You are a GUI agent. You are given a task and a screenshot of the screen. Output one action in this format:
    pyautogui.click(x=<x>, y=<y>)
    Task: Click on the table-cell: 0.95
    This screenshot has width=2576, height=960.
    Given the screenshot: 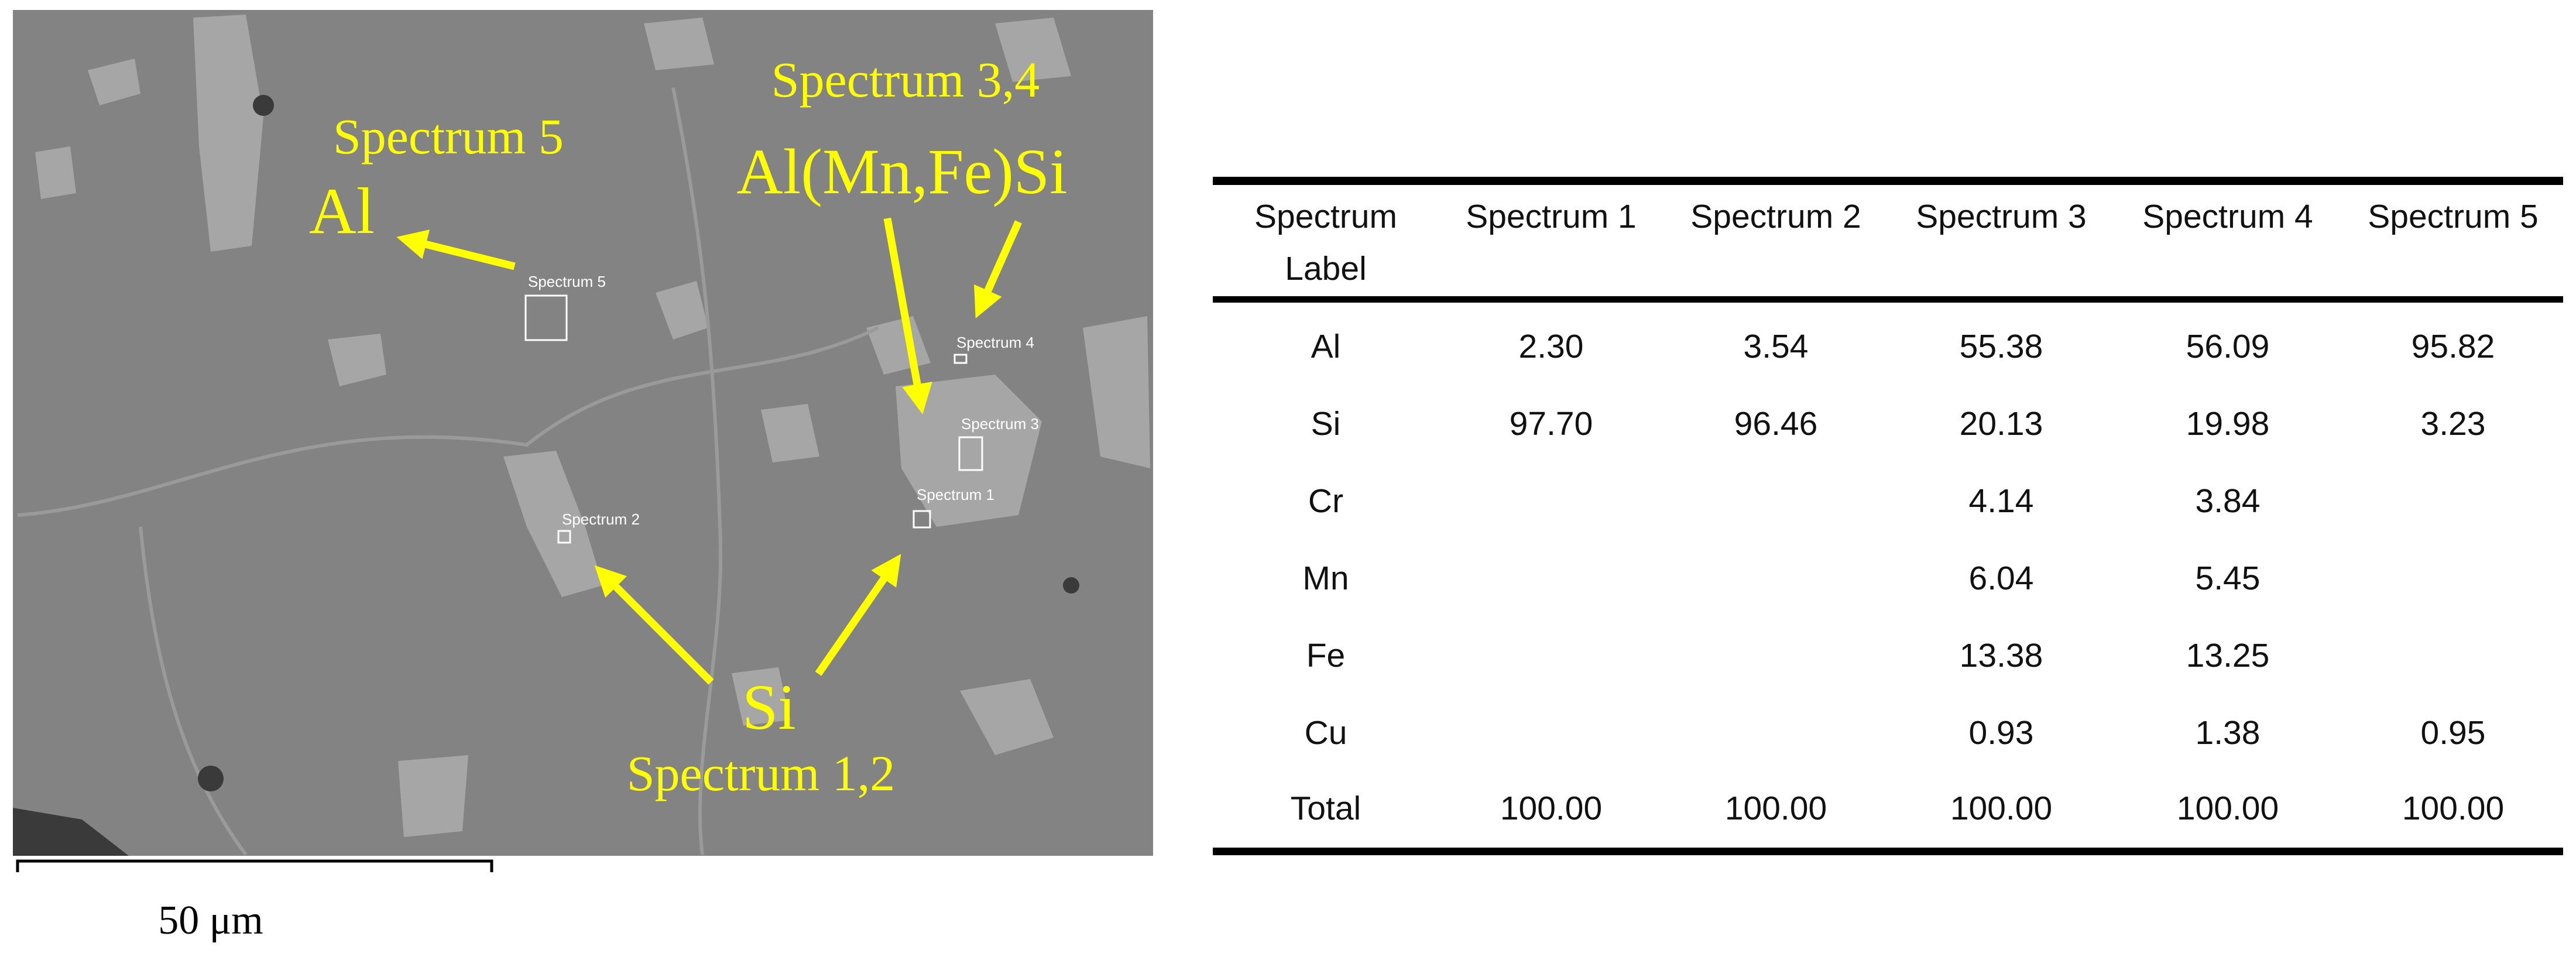 What is the action you would take?
    pyautogui.click(x=2453, y=733)
    